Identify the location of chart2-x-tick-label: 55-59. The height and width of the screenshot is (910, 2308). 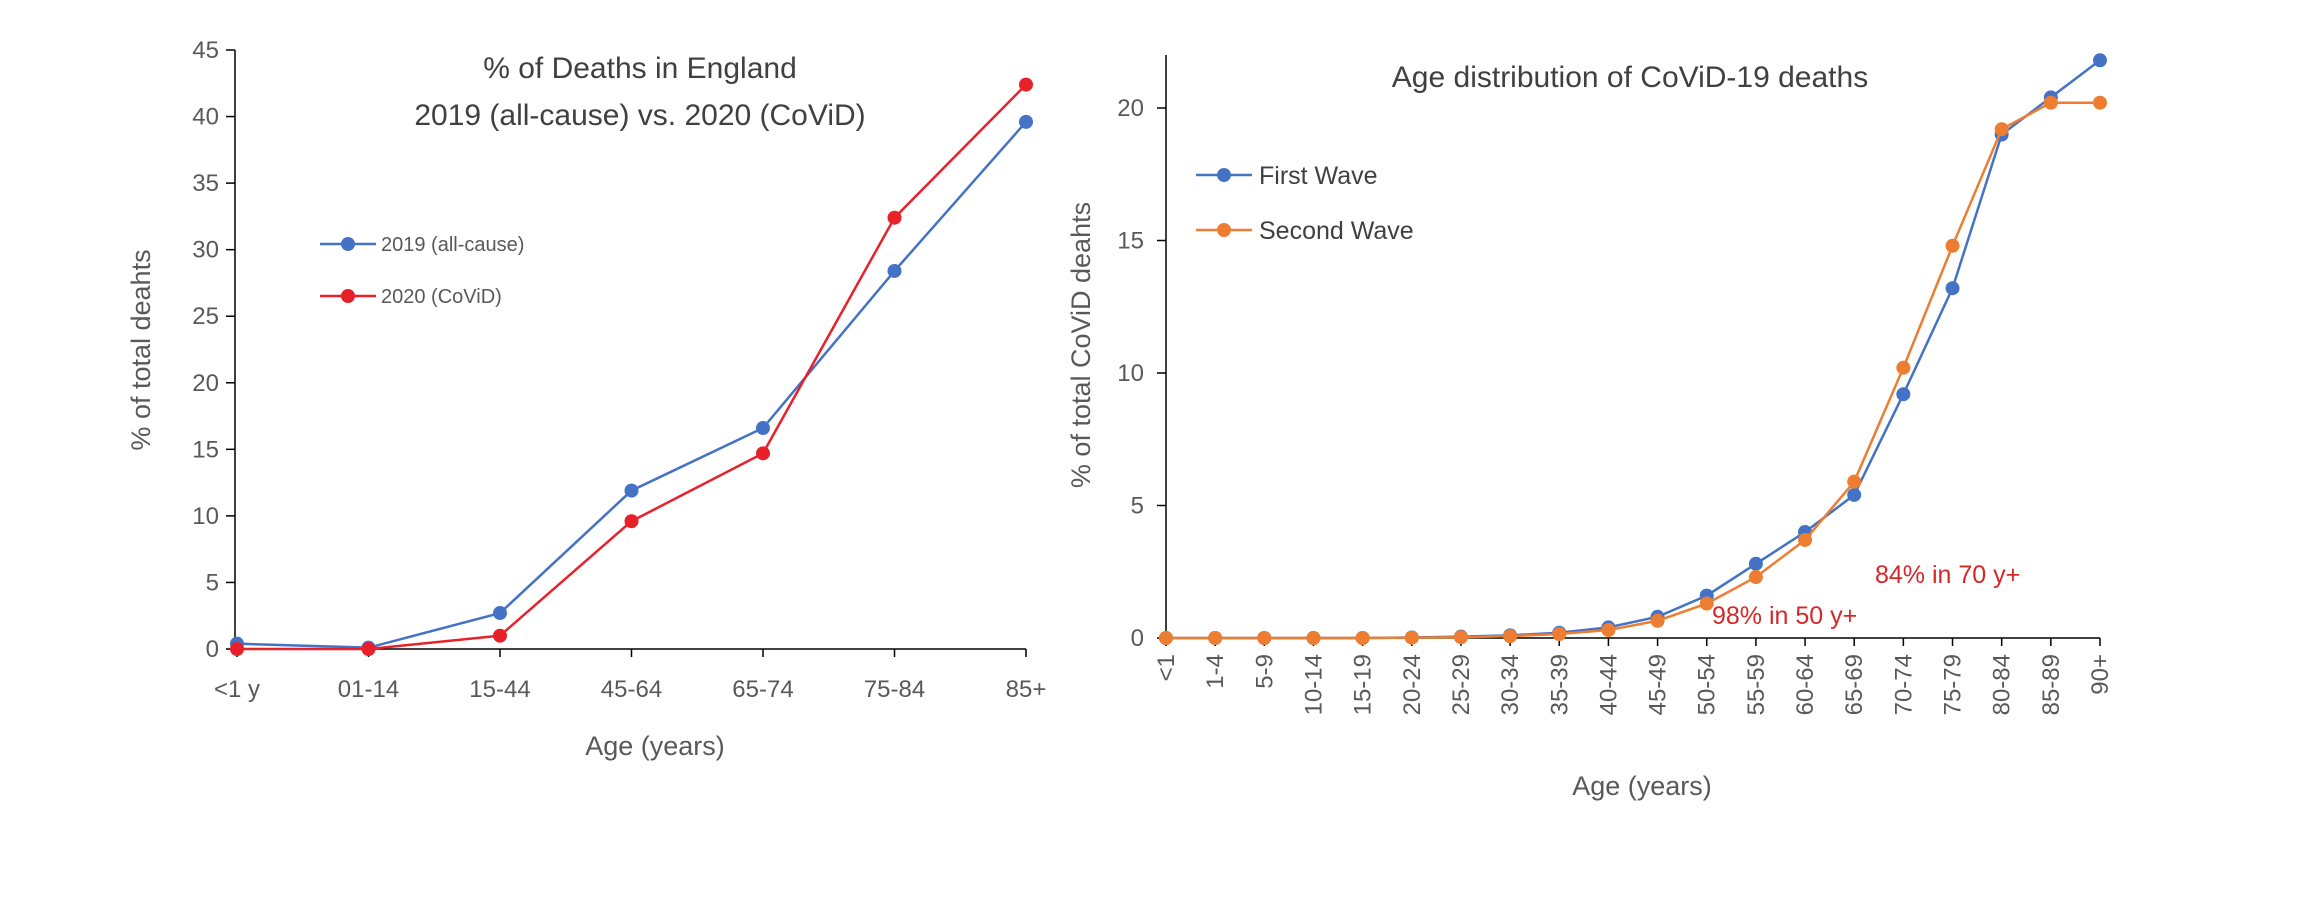
(1756, 684).